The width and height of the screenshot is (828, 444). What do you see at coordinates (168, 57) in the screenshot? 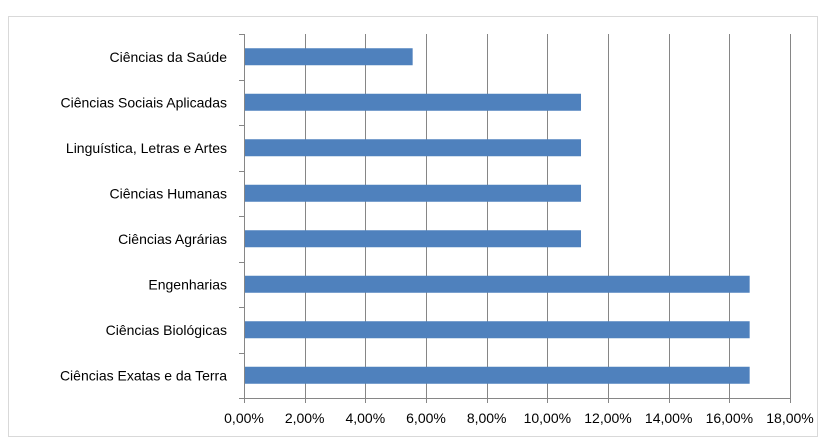
I see `category-label: Ciências da Saúde` at bounding box center [168, 57].